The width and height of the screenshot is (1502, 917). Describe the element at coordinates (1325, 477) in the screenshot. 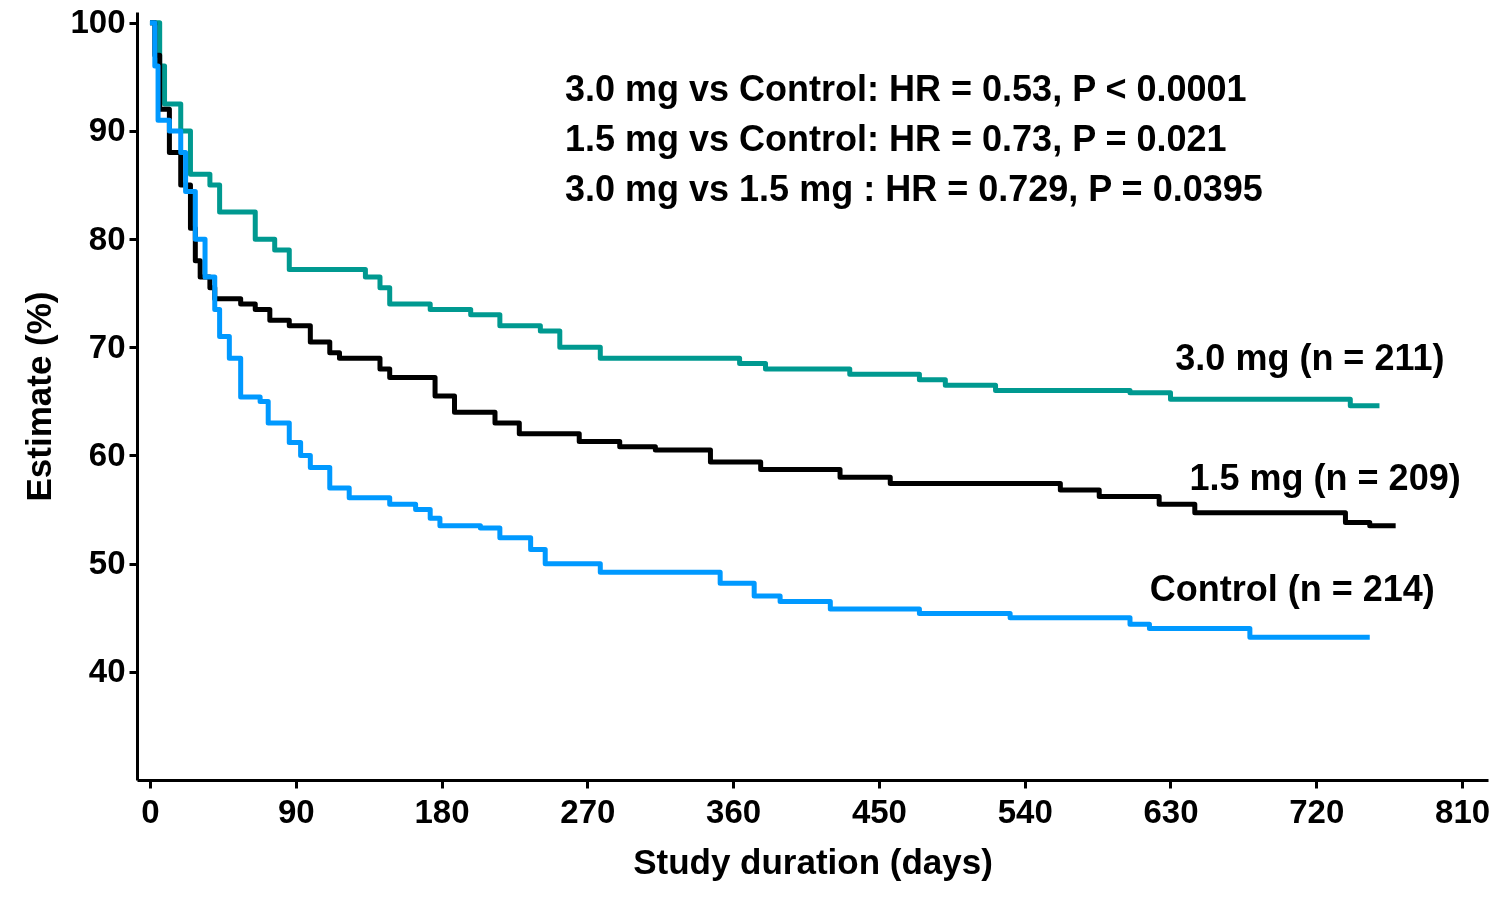

I see `series-label: 1.5 mg (n = 209)` at that location.